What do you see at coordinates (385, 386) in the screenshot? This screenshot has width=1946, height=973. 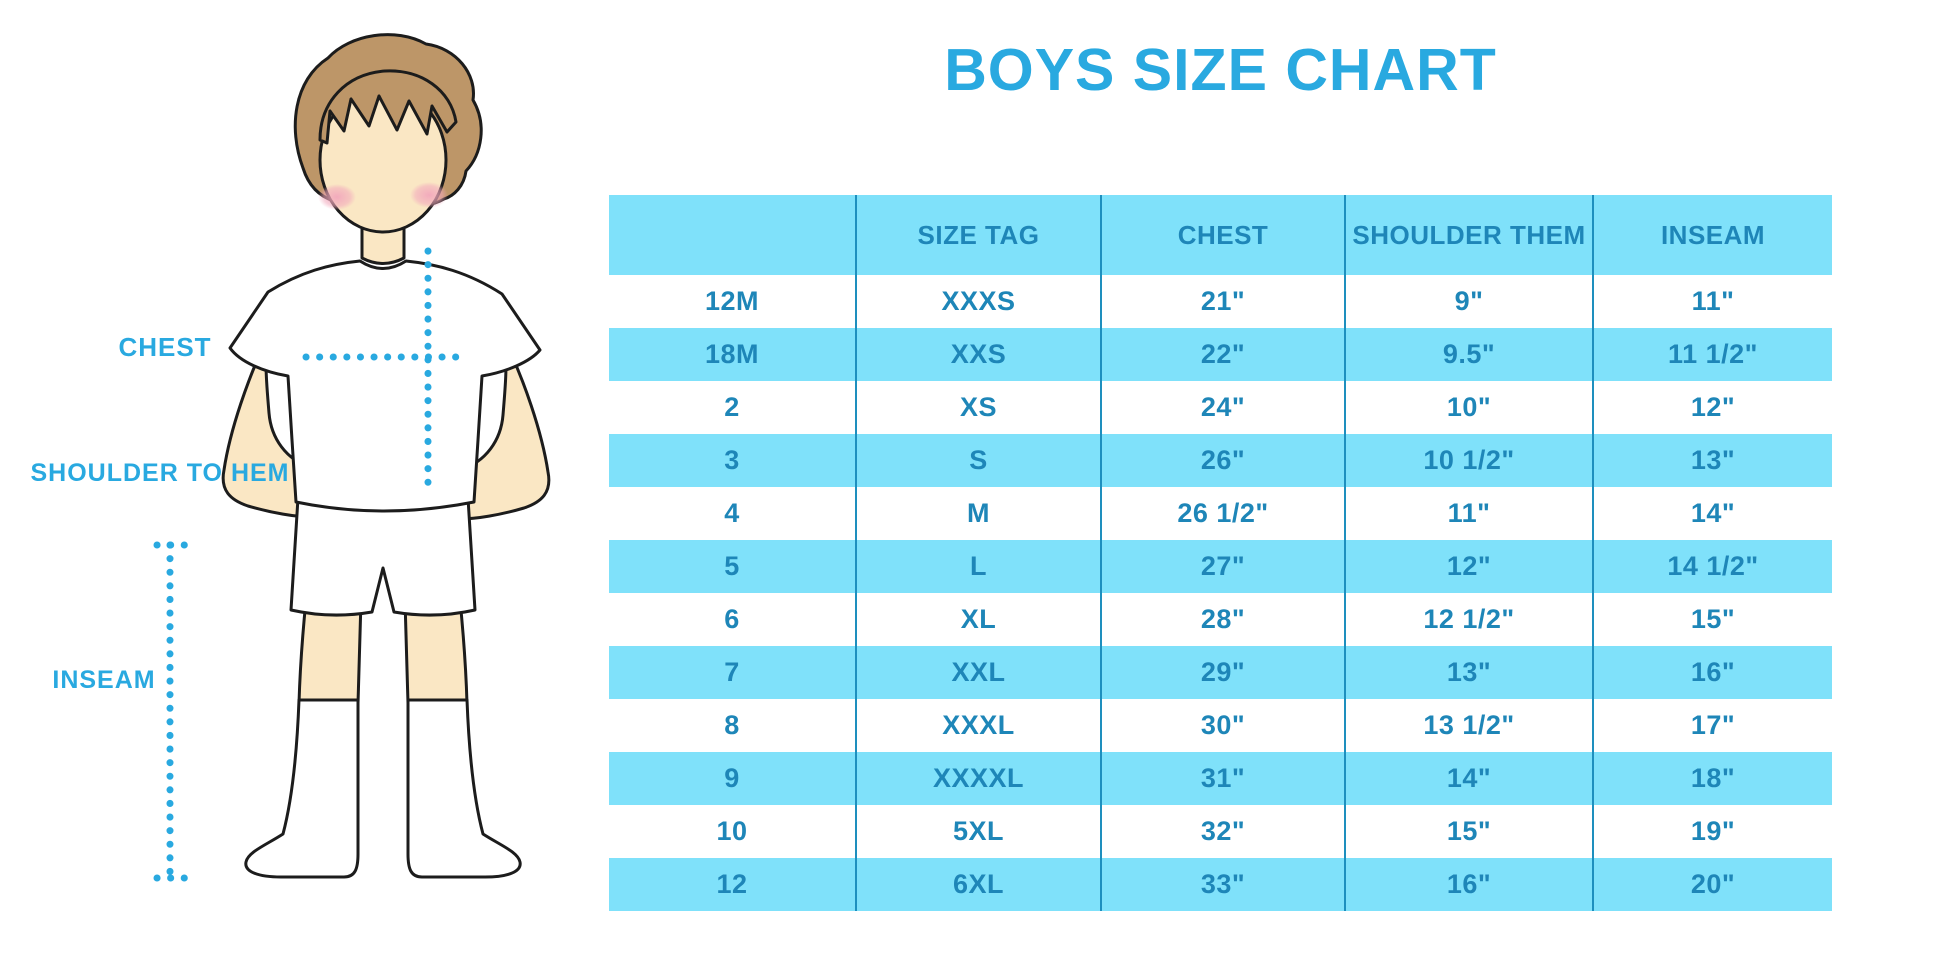 I see `tshirt-shape` at bounding box center [385, 386].